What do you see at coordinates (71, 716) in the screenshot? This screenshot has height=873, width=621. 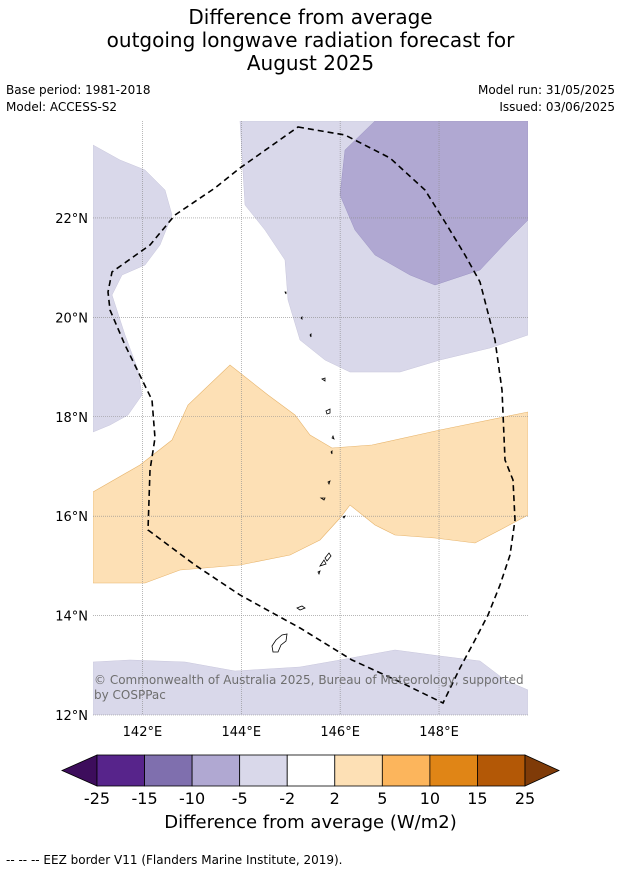 I see `lat-tick-label: 12°N` at bounding box center [71, 716].